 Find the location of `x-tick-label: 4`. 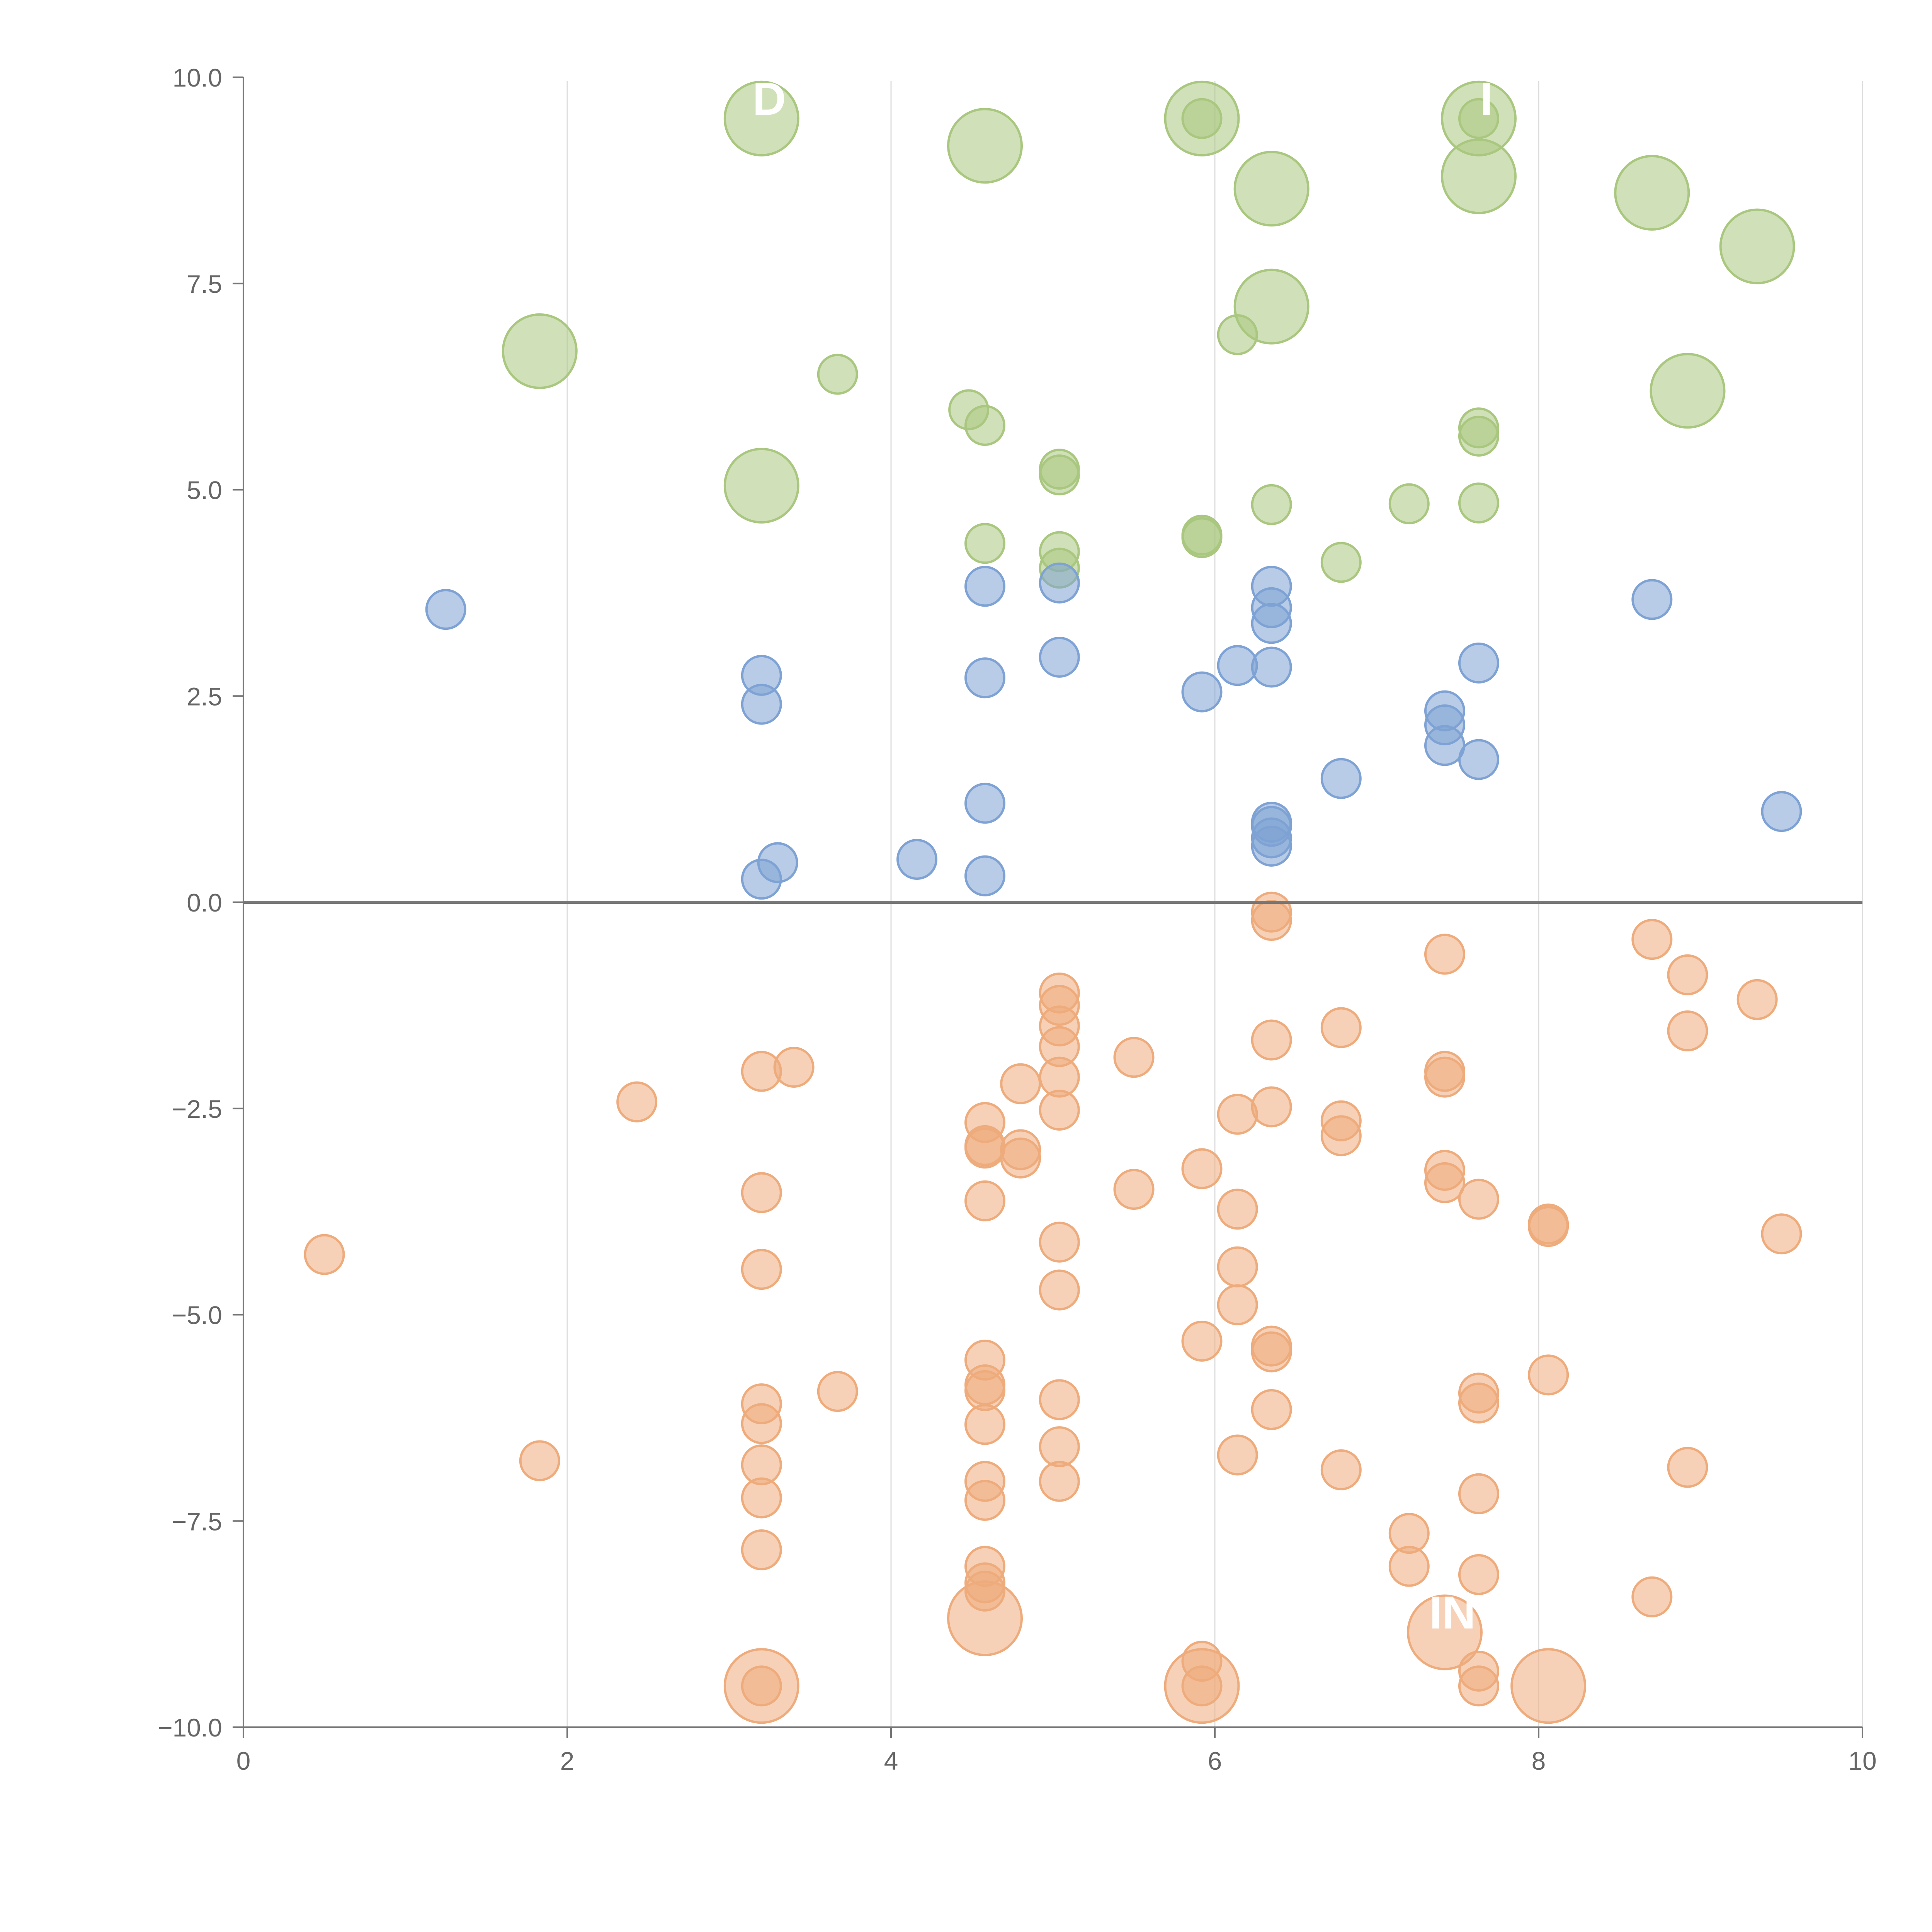

x-tick-label: 4 is located at coordinates (891, 1761).